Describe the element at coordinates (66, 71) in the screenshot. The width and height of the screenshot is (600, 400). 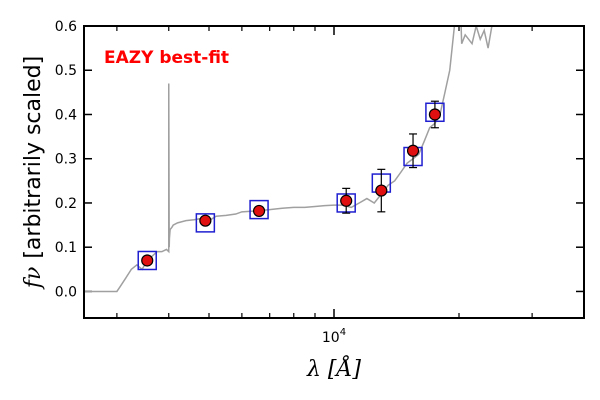
I see `y-tick-label: 0.5` at that location.